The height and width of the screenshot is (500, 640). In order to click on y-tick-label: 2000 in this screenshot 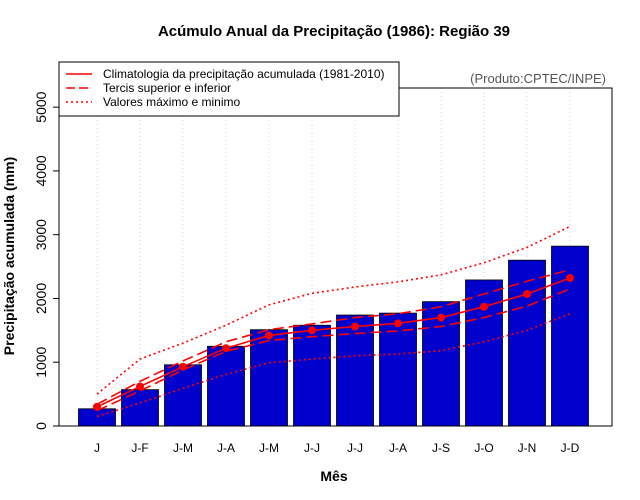, I will do `click(41, 298)`.